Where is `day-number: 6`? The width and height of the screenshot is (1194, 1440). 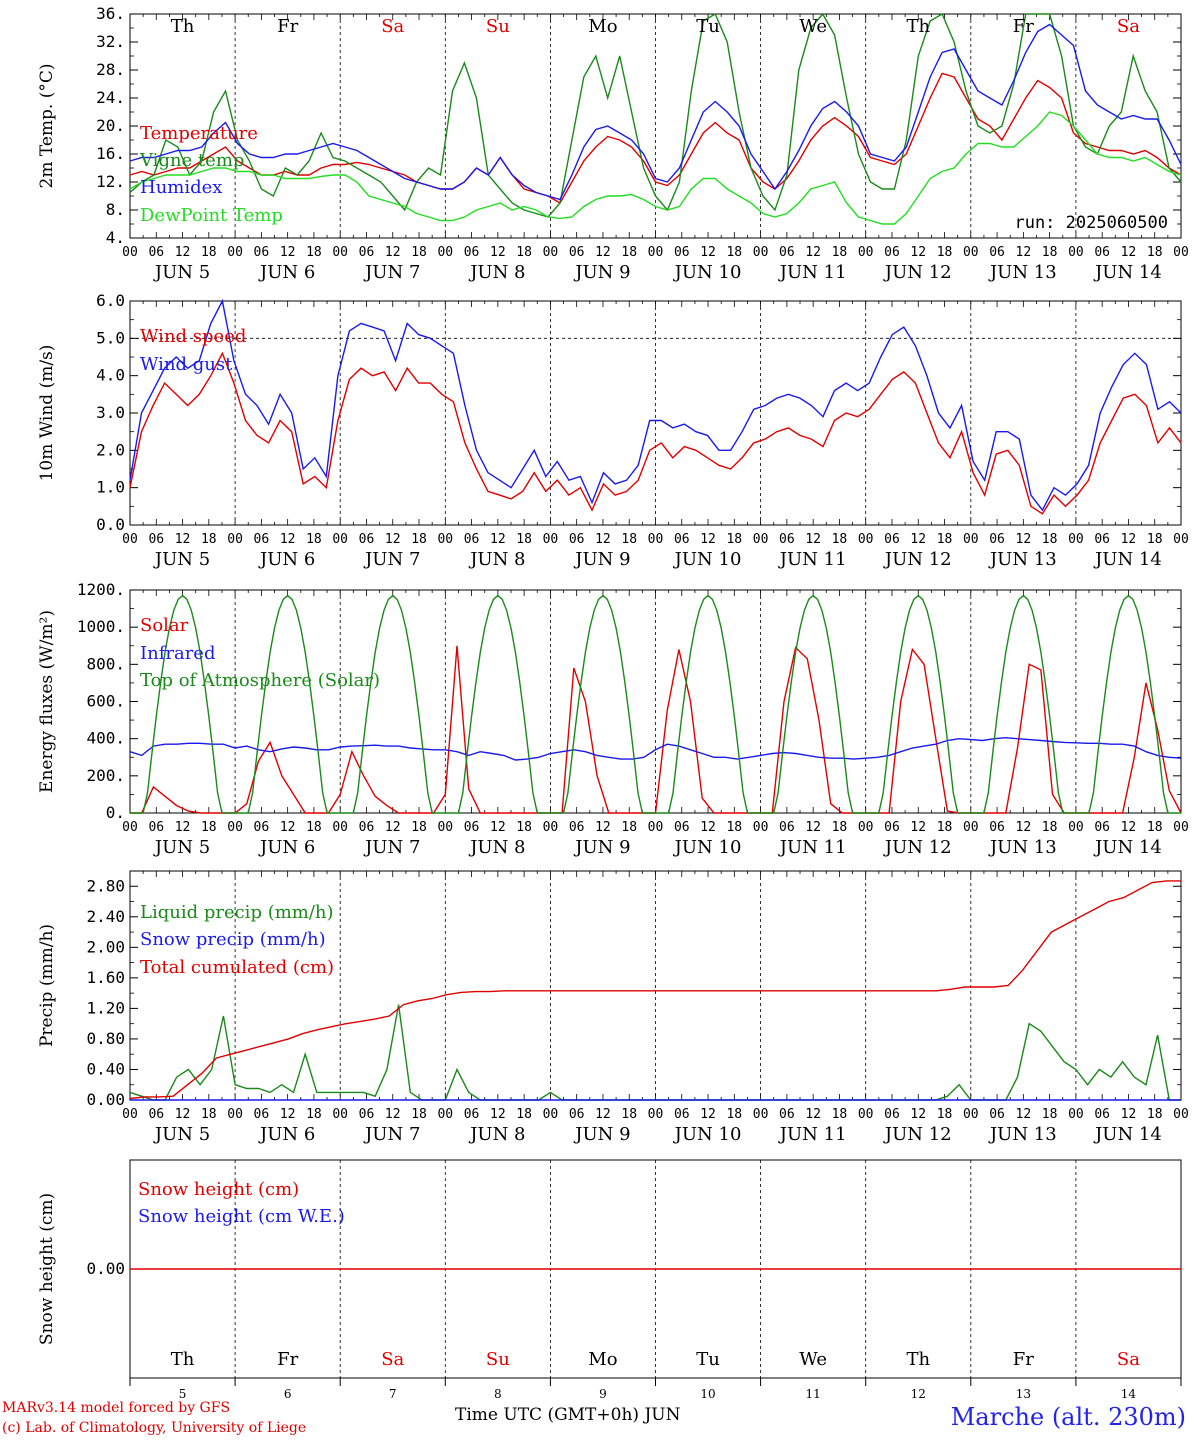 day-number: 6 is located at coordinates (288, 1394).